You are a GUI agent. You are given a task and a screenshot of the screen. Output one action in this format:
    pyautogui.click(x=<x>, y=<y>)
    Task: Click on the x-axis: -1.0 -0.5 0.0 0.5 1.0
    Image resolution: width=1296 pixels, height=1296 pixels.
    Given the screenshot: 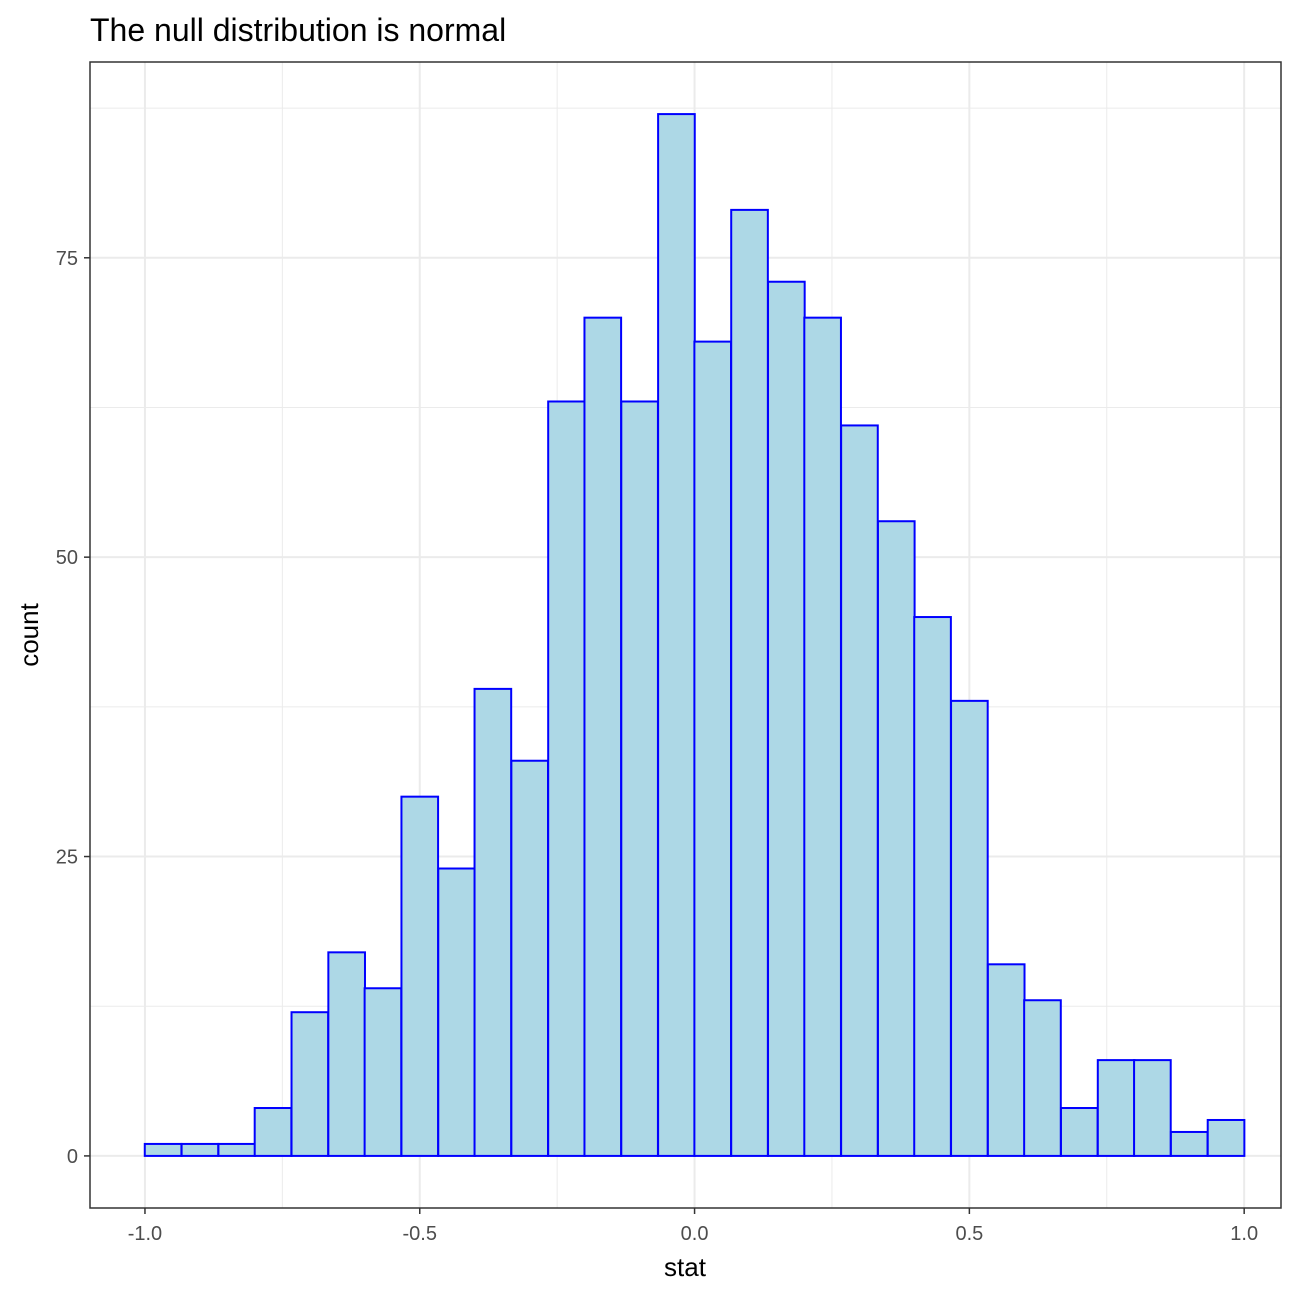 What is the action you would take?
    pyautogui.click(x=693, y=1226)
    